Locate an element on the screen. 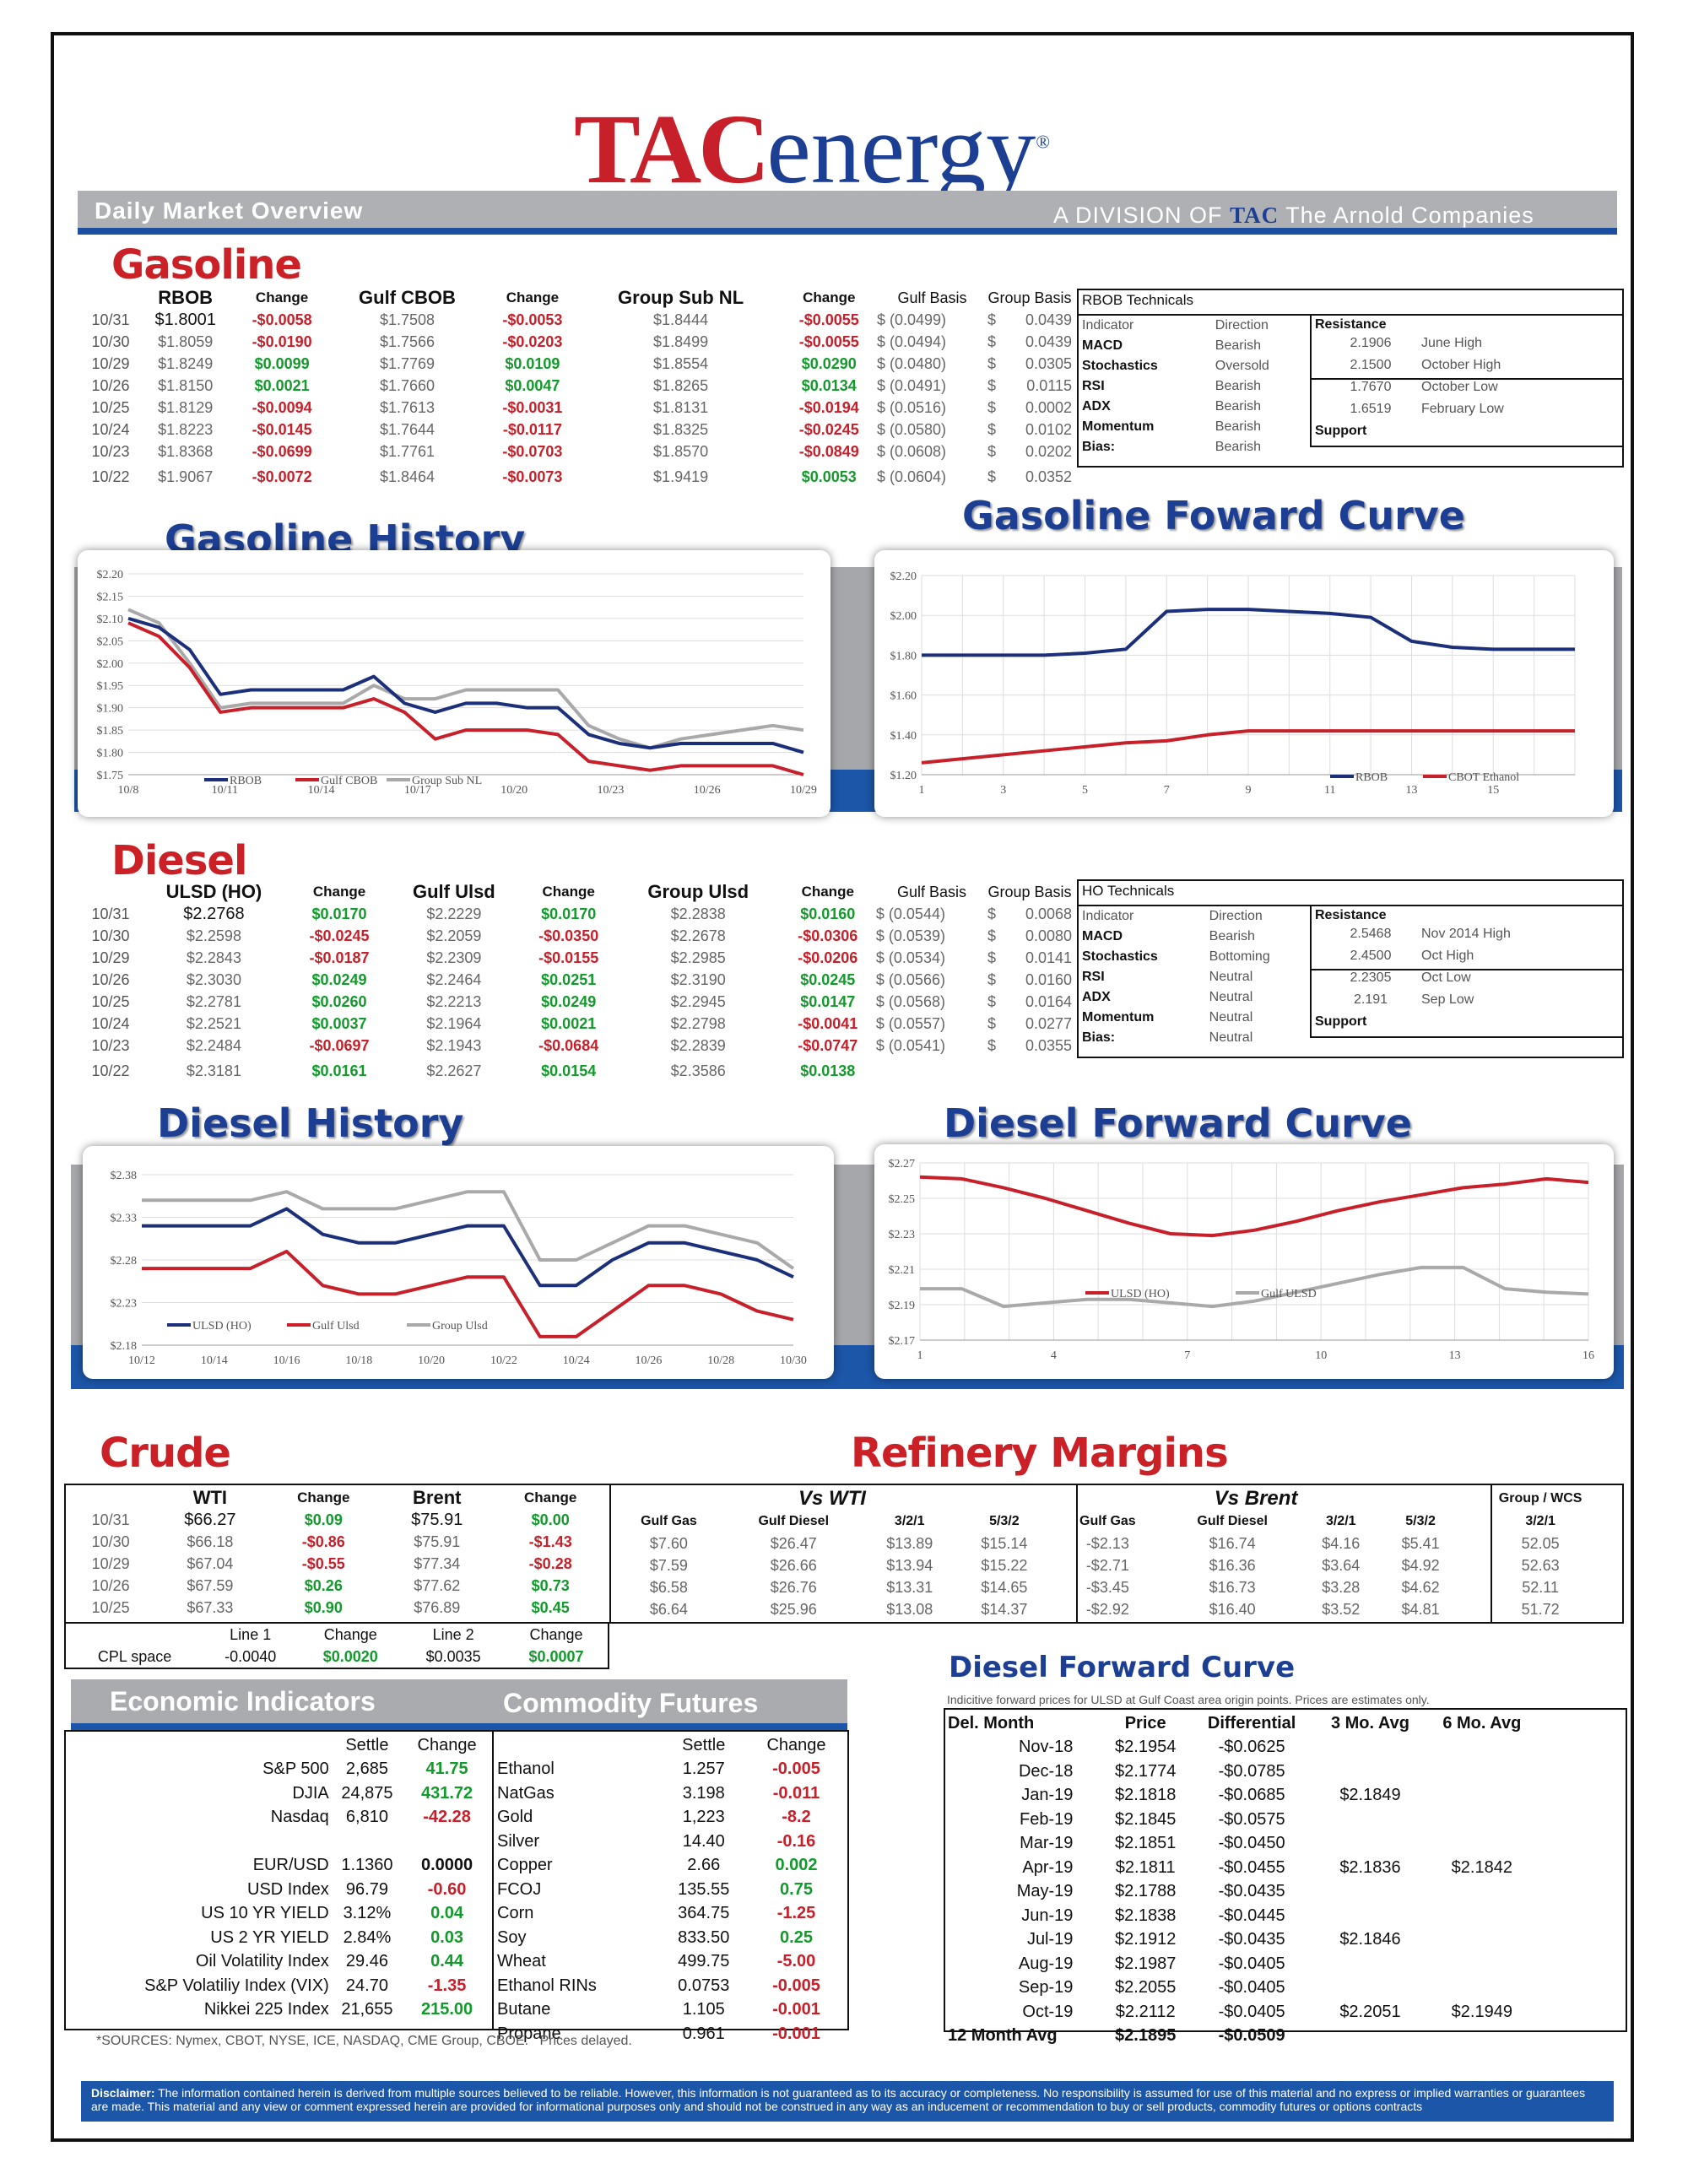 The height and width of the screenshot is (2184, 1688). column-header: Gulf Gas is located at coordinates (1107, 1521).